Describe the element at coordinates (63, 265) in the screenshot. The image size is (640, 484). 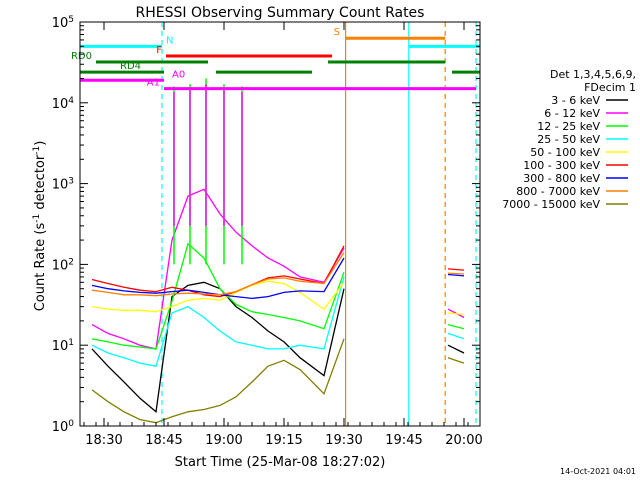
I see `y-tick-label: 102` at that location.